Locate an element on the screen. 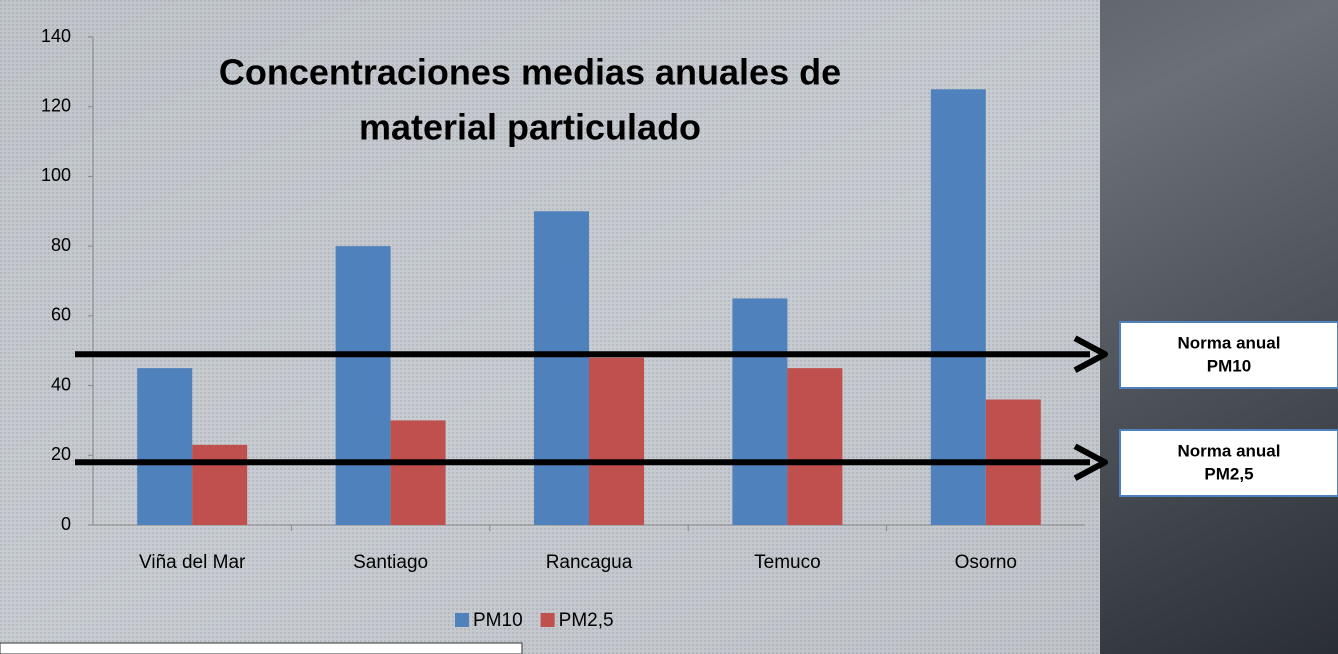  x-tick-label: Santiago is located at coordinates (390, 562).